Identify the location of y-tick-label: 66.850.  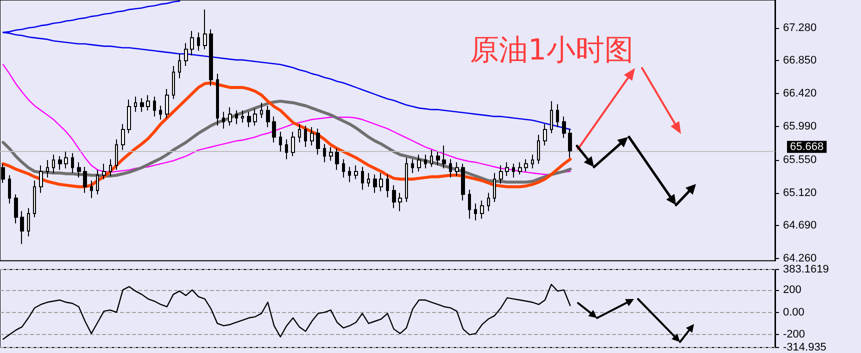
(800, 60).